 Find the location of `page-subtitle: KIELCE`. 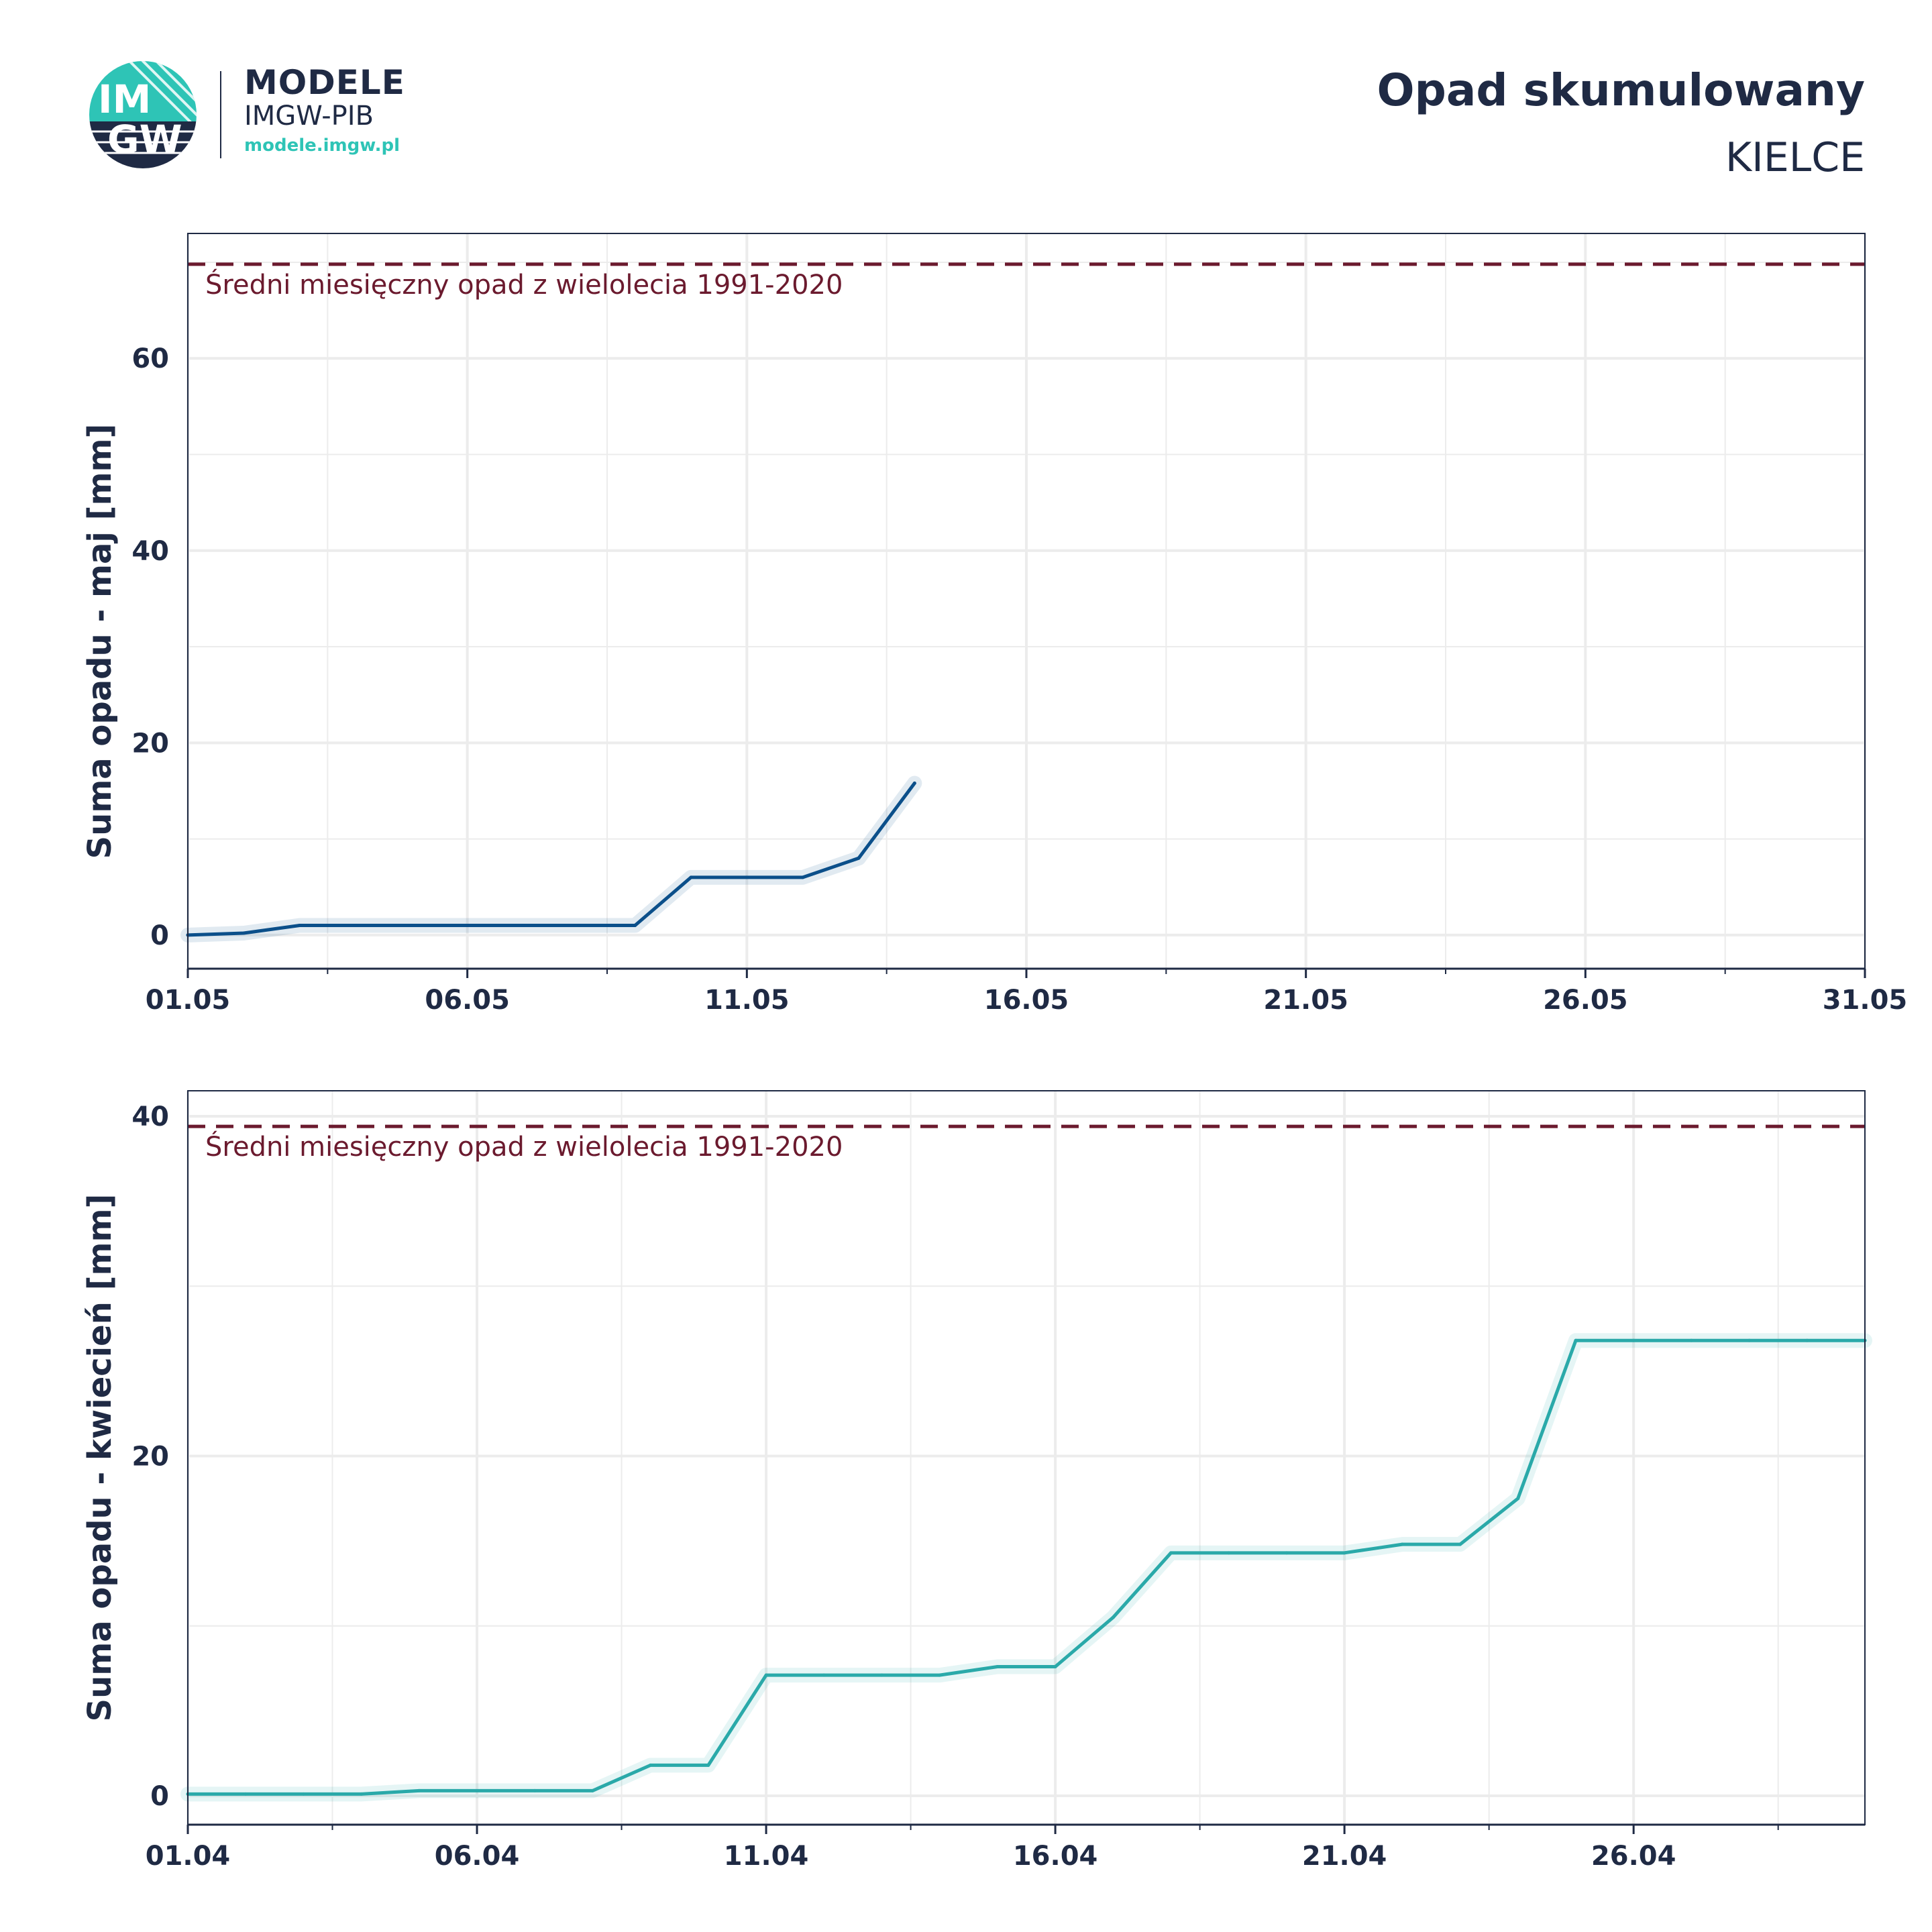

page-subtitle: KIELCE is located at coordinates (1795, 157).